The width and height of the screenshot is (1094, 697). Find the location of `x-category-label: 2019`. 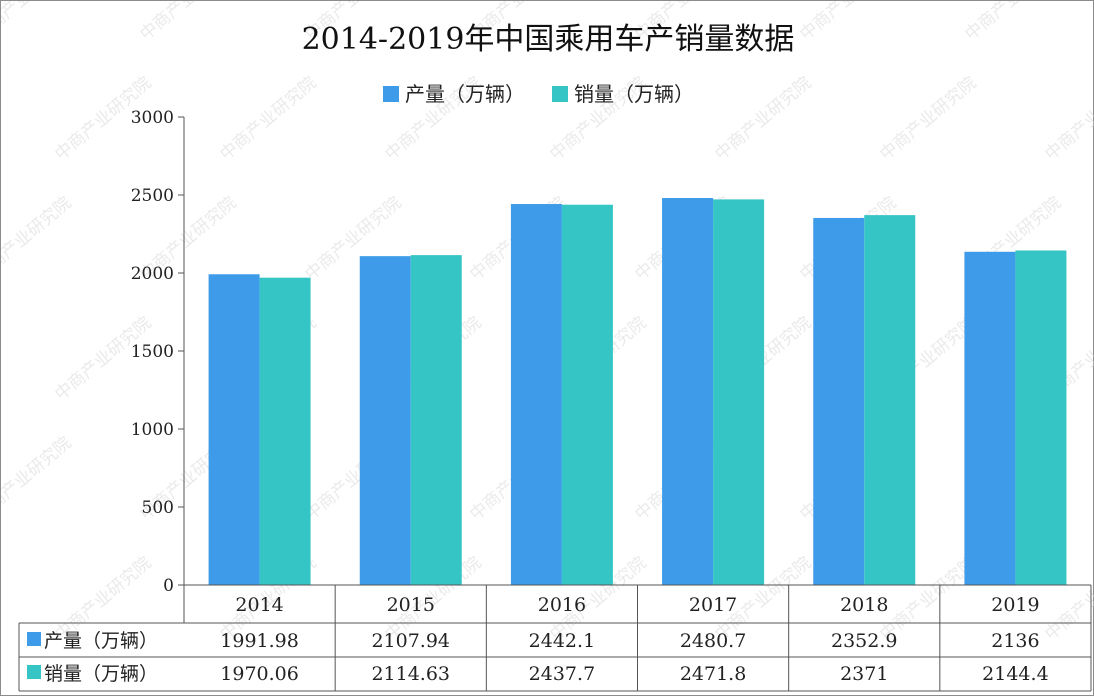

x-category-label: 2019 is located at coordinates (1015, 605).